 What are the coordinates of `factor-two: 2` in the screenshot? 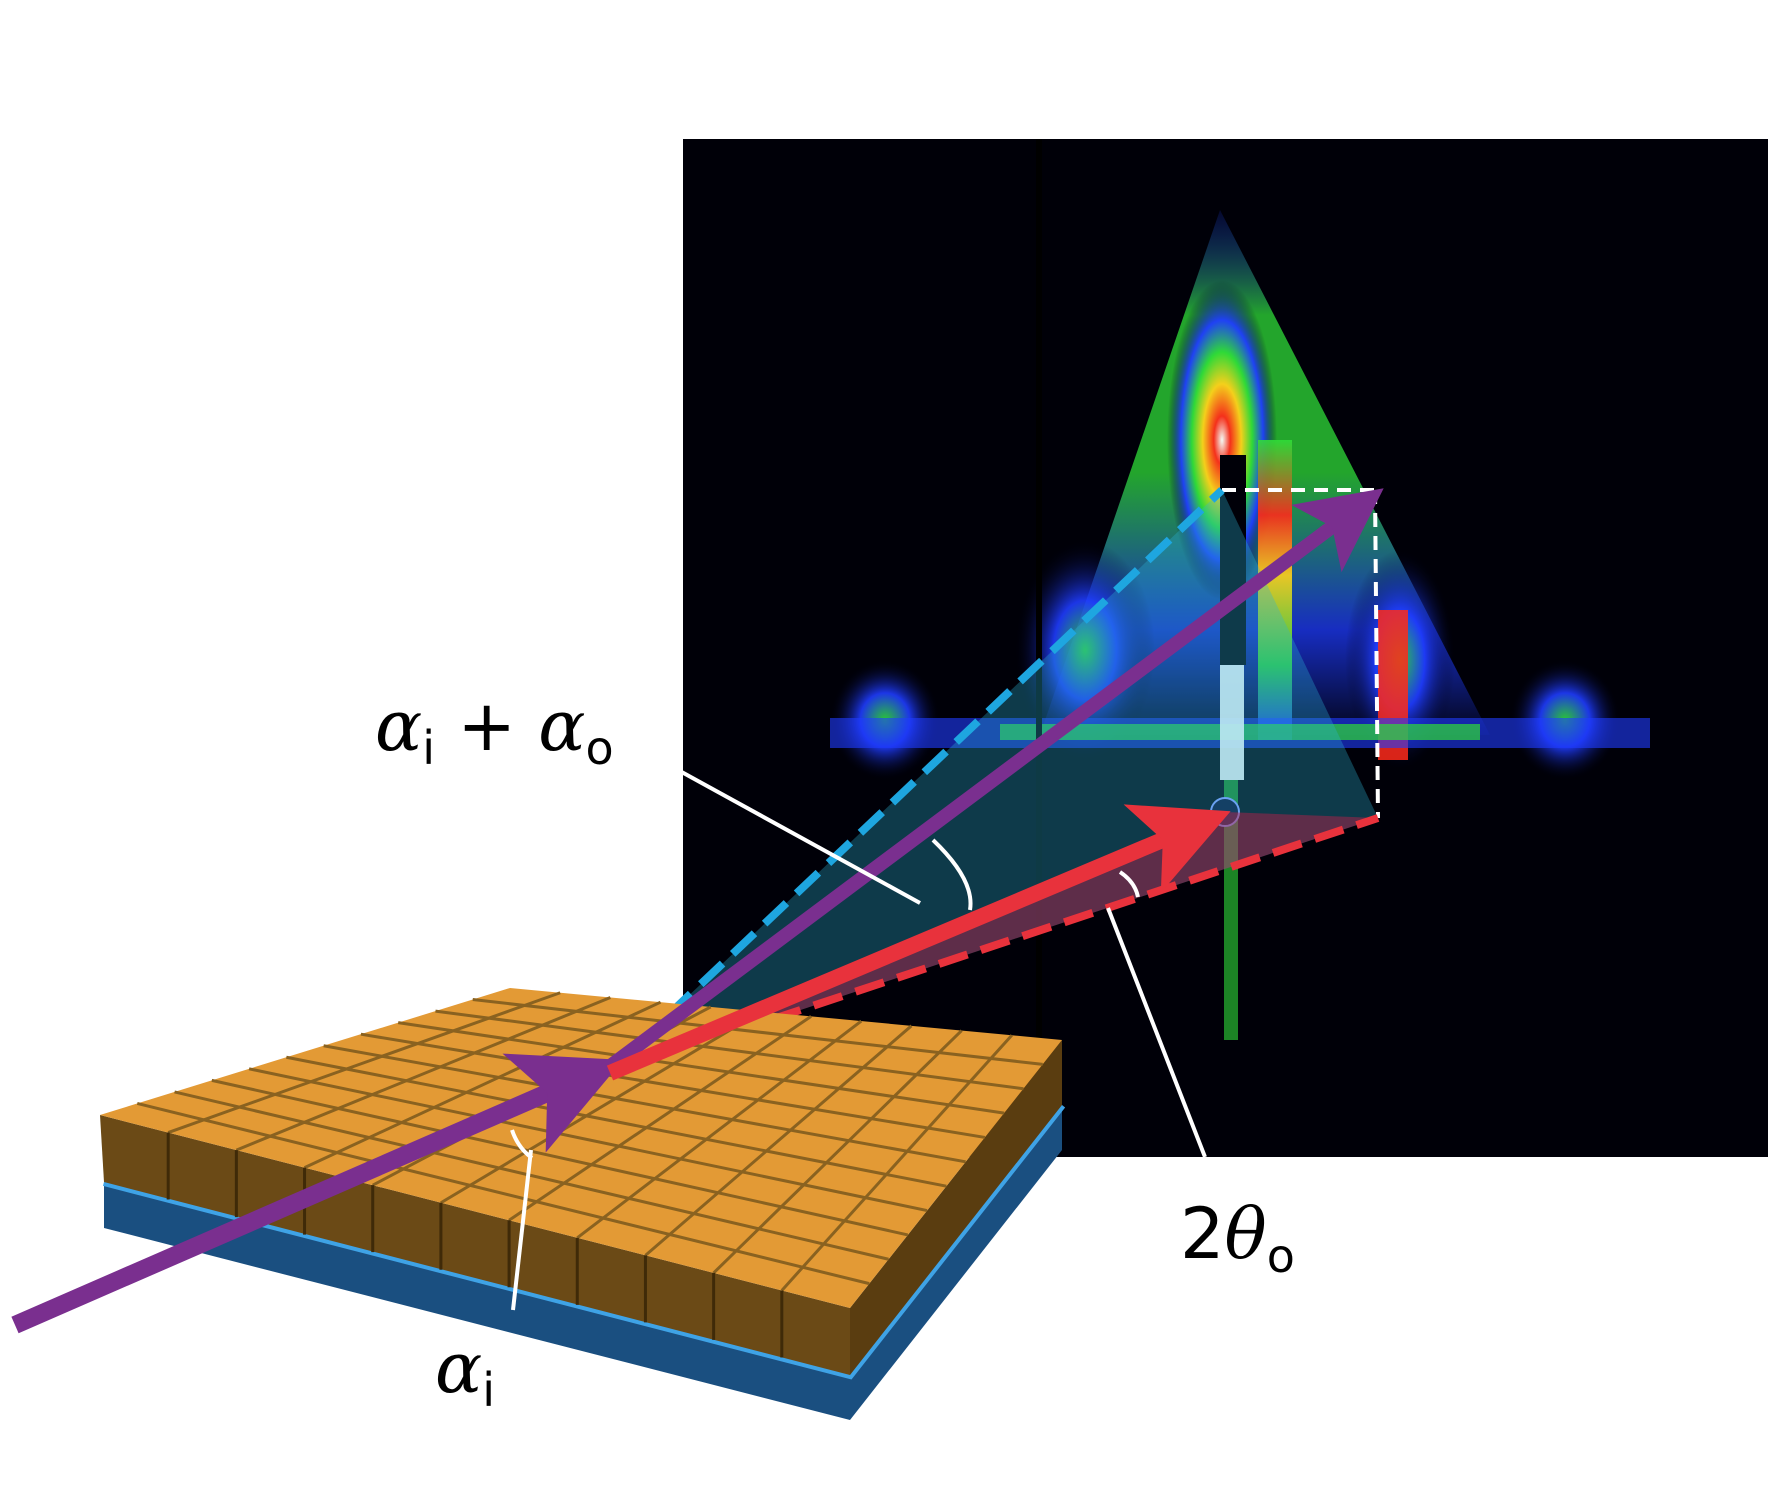 It's located at (1202, 1234).